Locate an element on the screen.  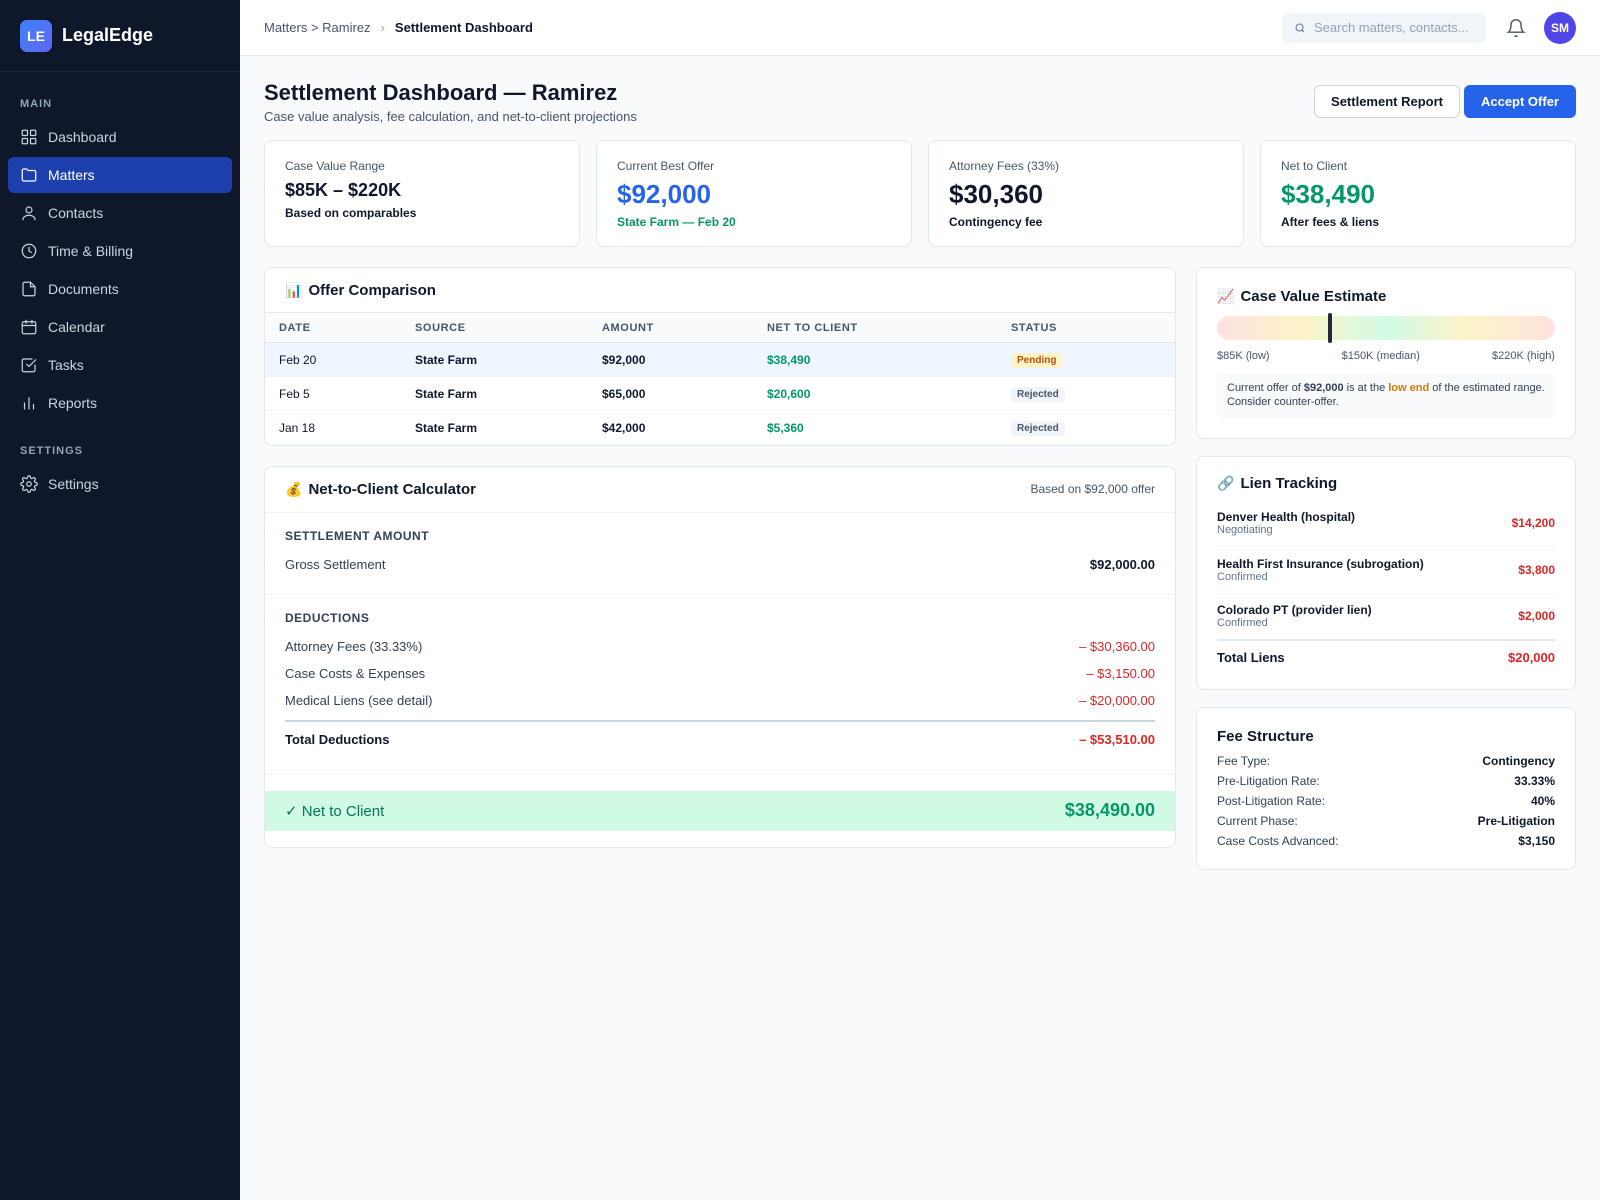
gross-settlement-row: Gross Settlement $92,000.00 is located at coordinates (720, 564).